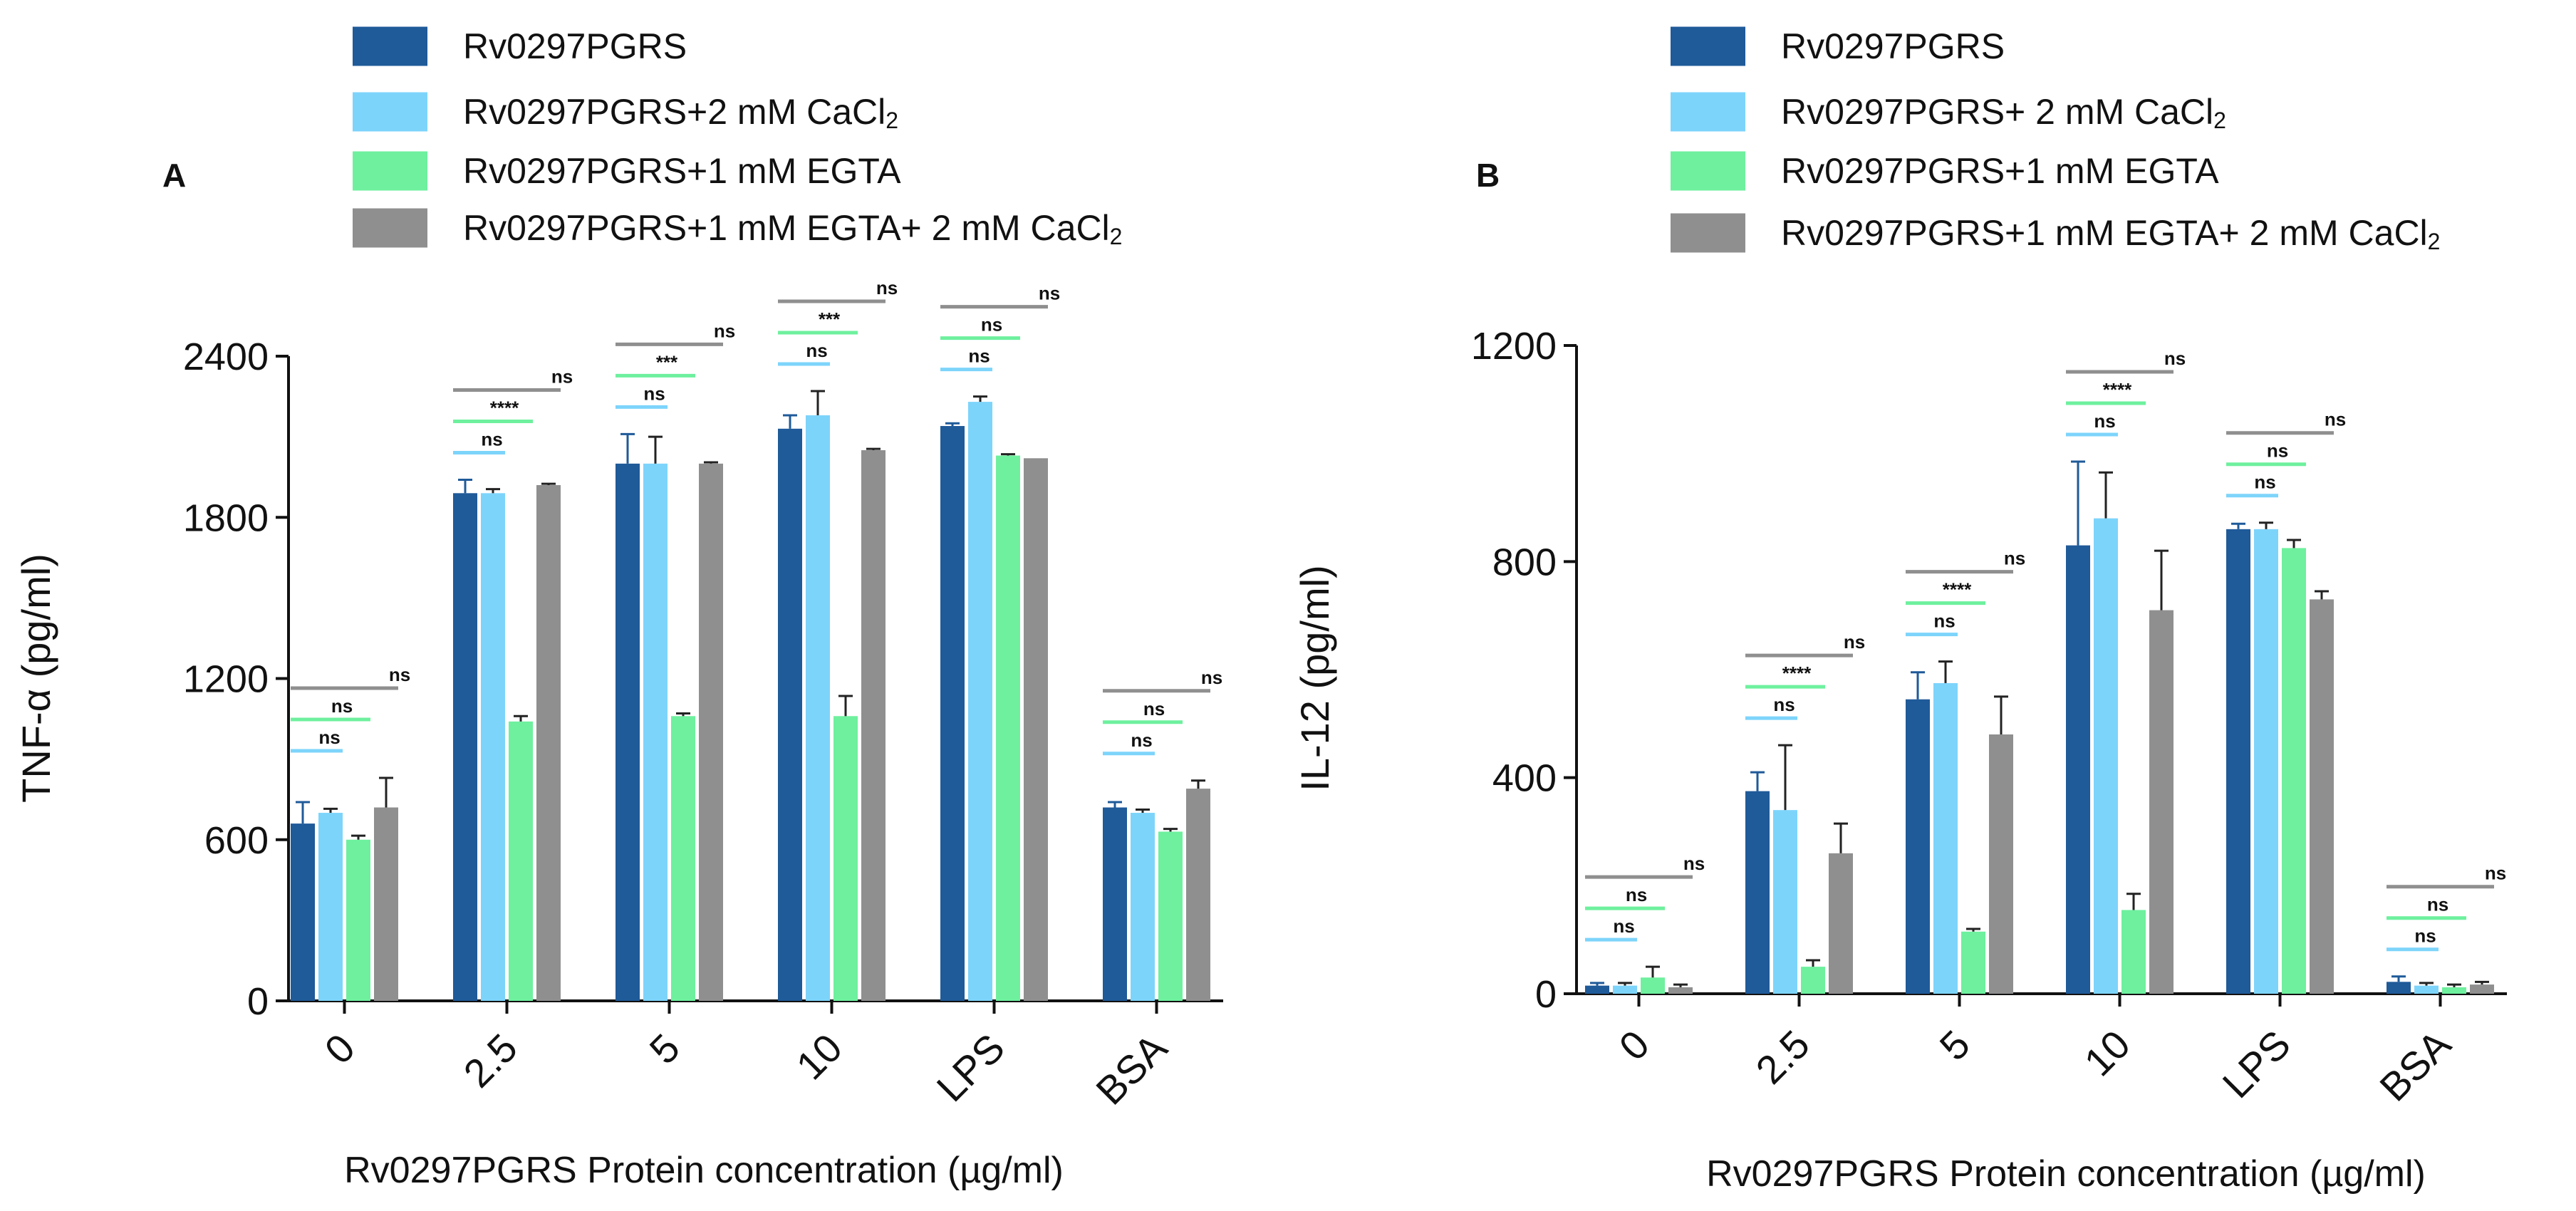 The width and height of the screenshot is (2576, 1211). What do you see at coordinates (226, 357) in the screenshot?
I see `y-tick-label: 2400` at bounding box center [226, 357].